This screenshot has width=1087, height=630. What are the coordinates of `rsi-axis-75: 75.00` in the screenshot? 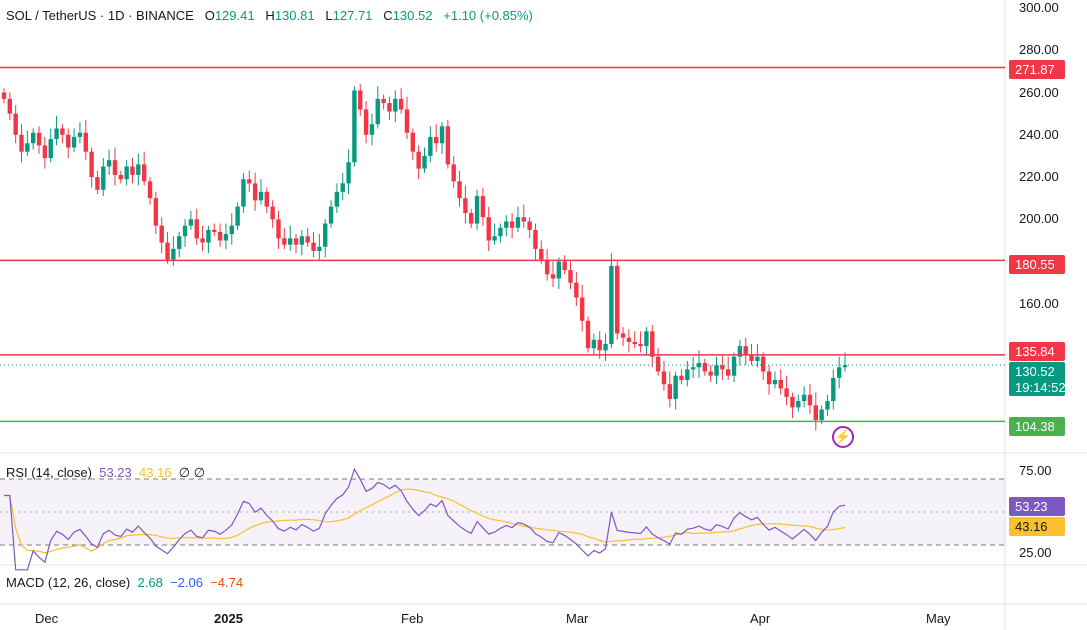 It's located at (1035, 470).